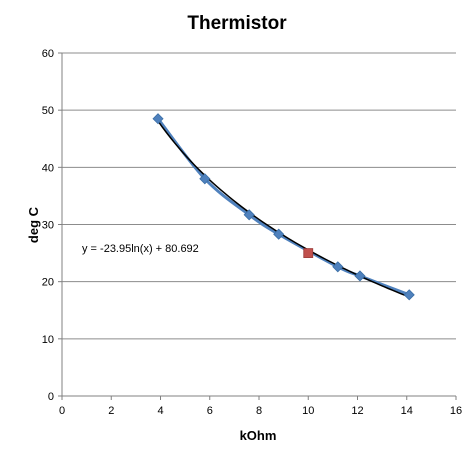  What do you see at coordinates (308, 253) in the screenshot?
I see `data-point-square` at bounding box center [308, 253].